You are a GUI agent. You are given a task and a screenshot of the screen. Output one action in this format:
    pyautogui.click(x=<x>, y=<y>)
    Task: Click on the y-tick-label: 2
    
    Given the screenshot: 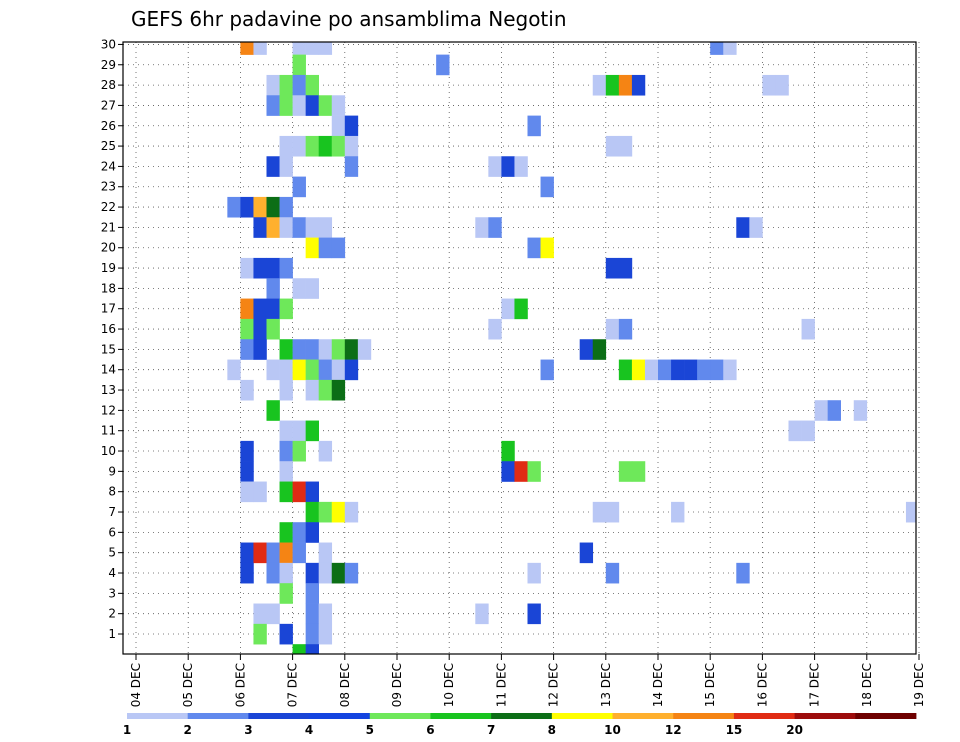 What is the action you would take?
    pyautogui.click(x=112, y=614)
    